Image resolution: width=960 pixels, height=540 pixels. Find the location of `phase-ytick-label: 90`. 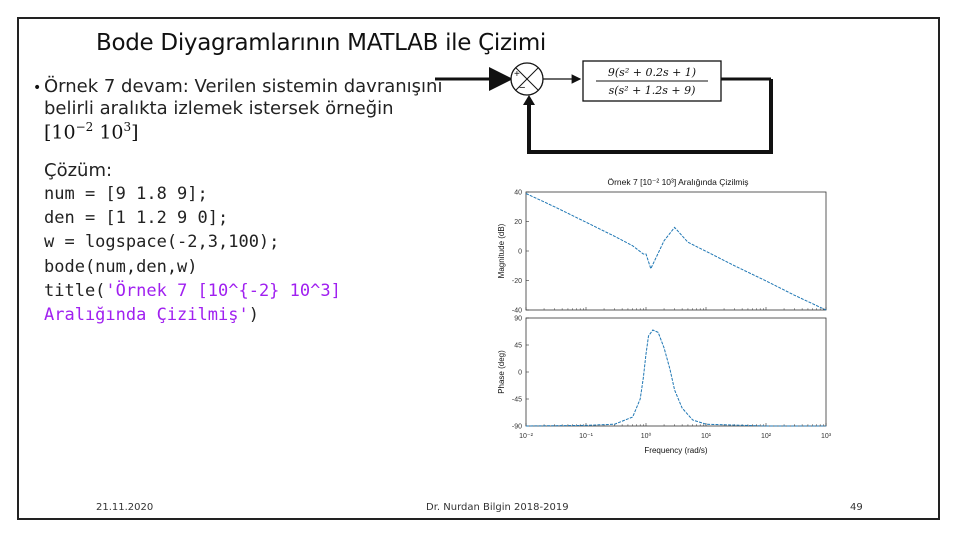

phase-ytick-label: 90 is located at coordinates (518, 319).